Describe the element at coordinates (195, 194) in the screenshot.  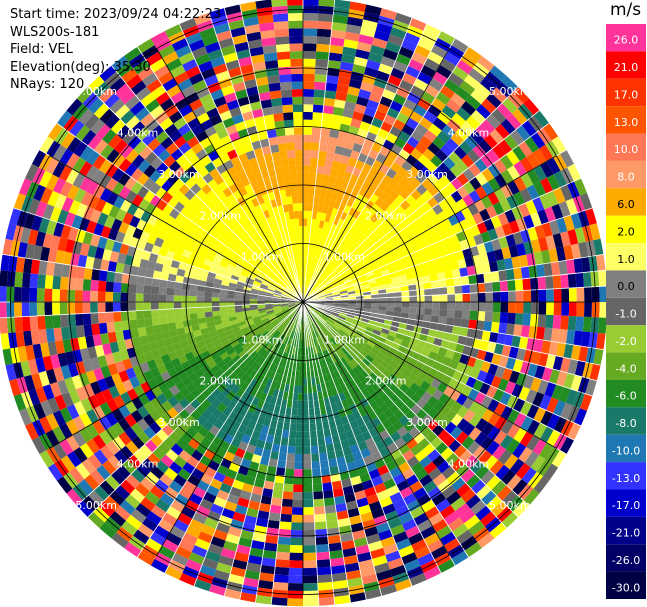
I see `ray-gap` at that location.